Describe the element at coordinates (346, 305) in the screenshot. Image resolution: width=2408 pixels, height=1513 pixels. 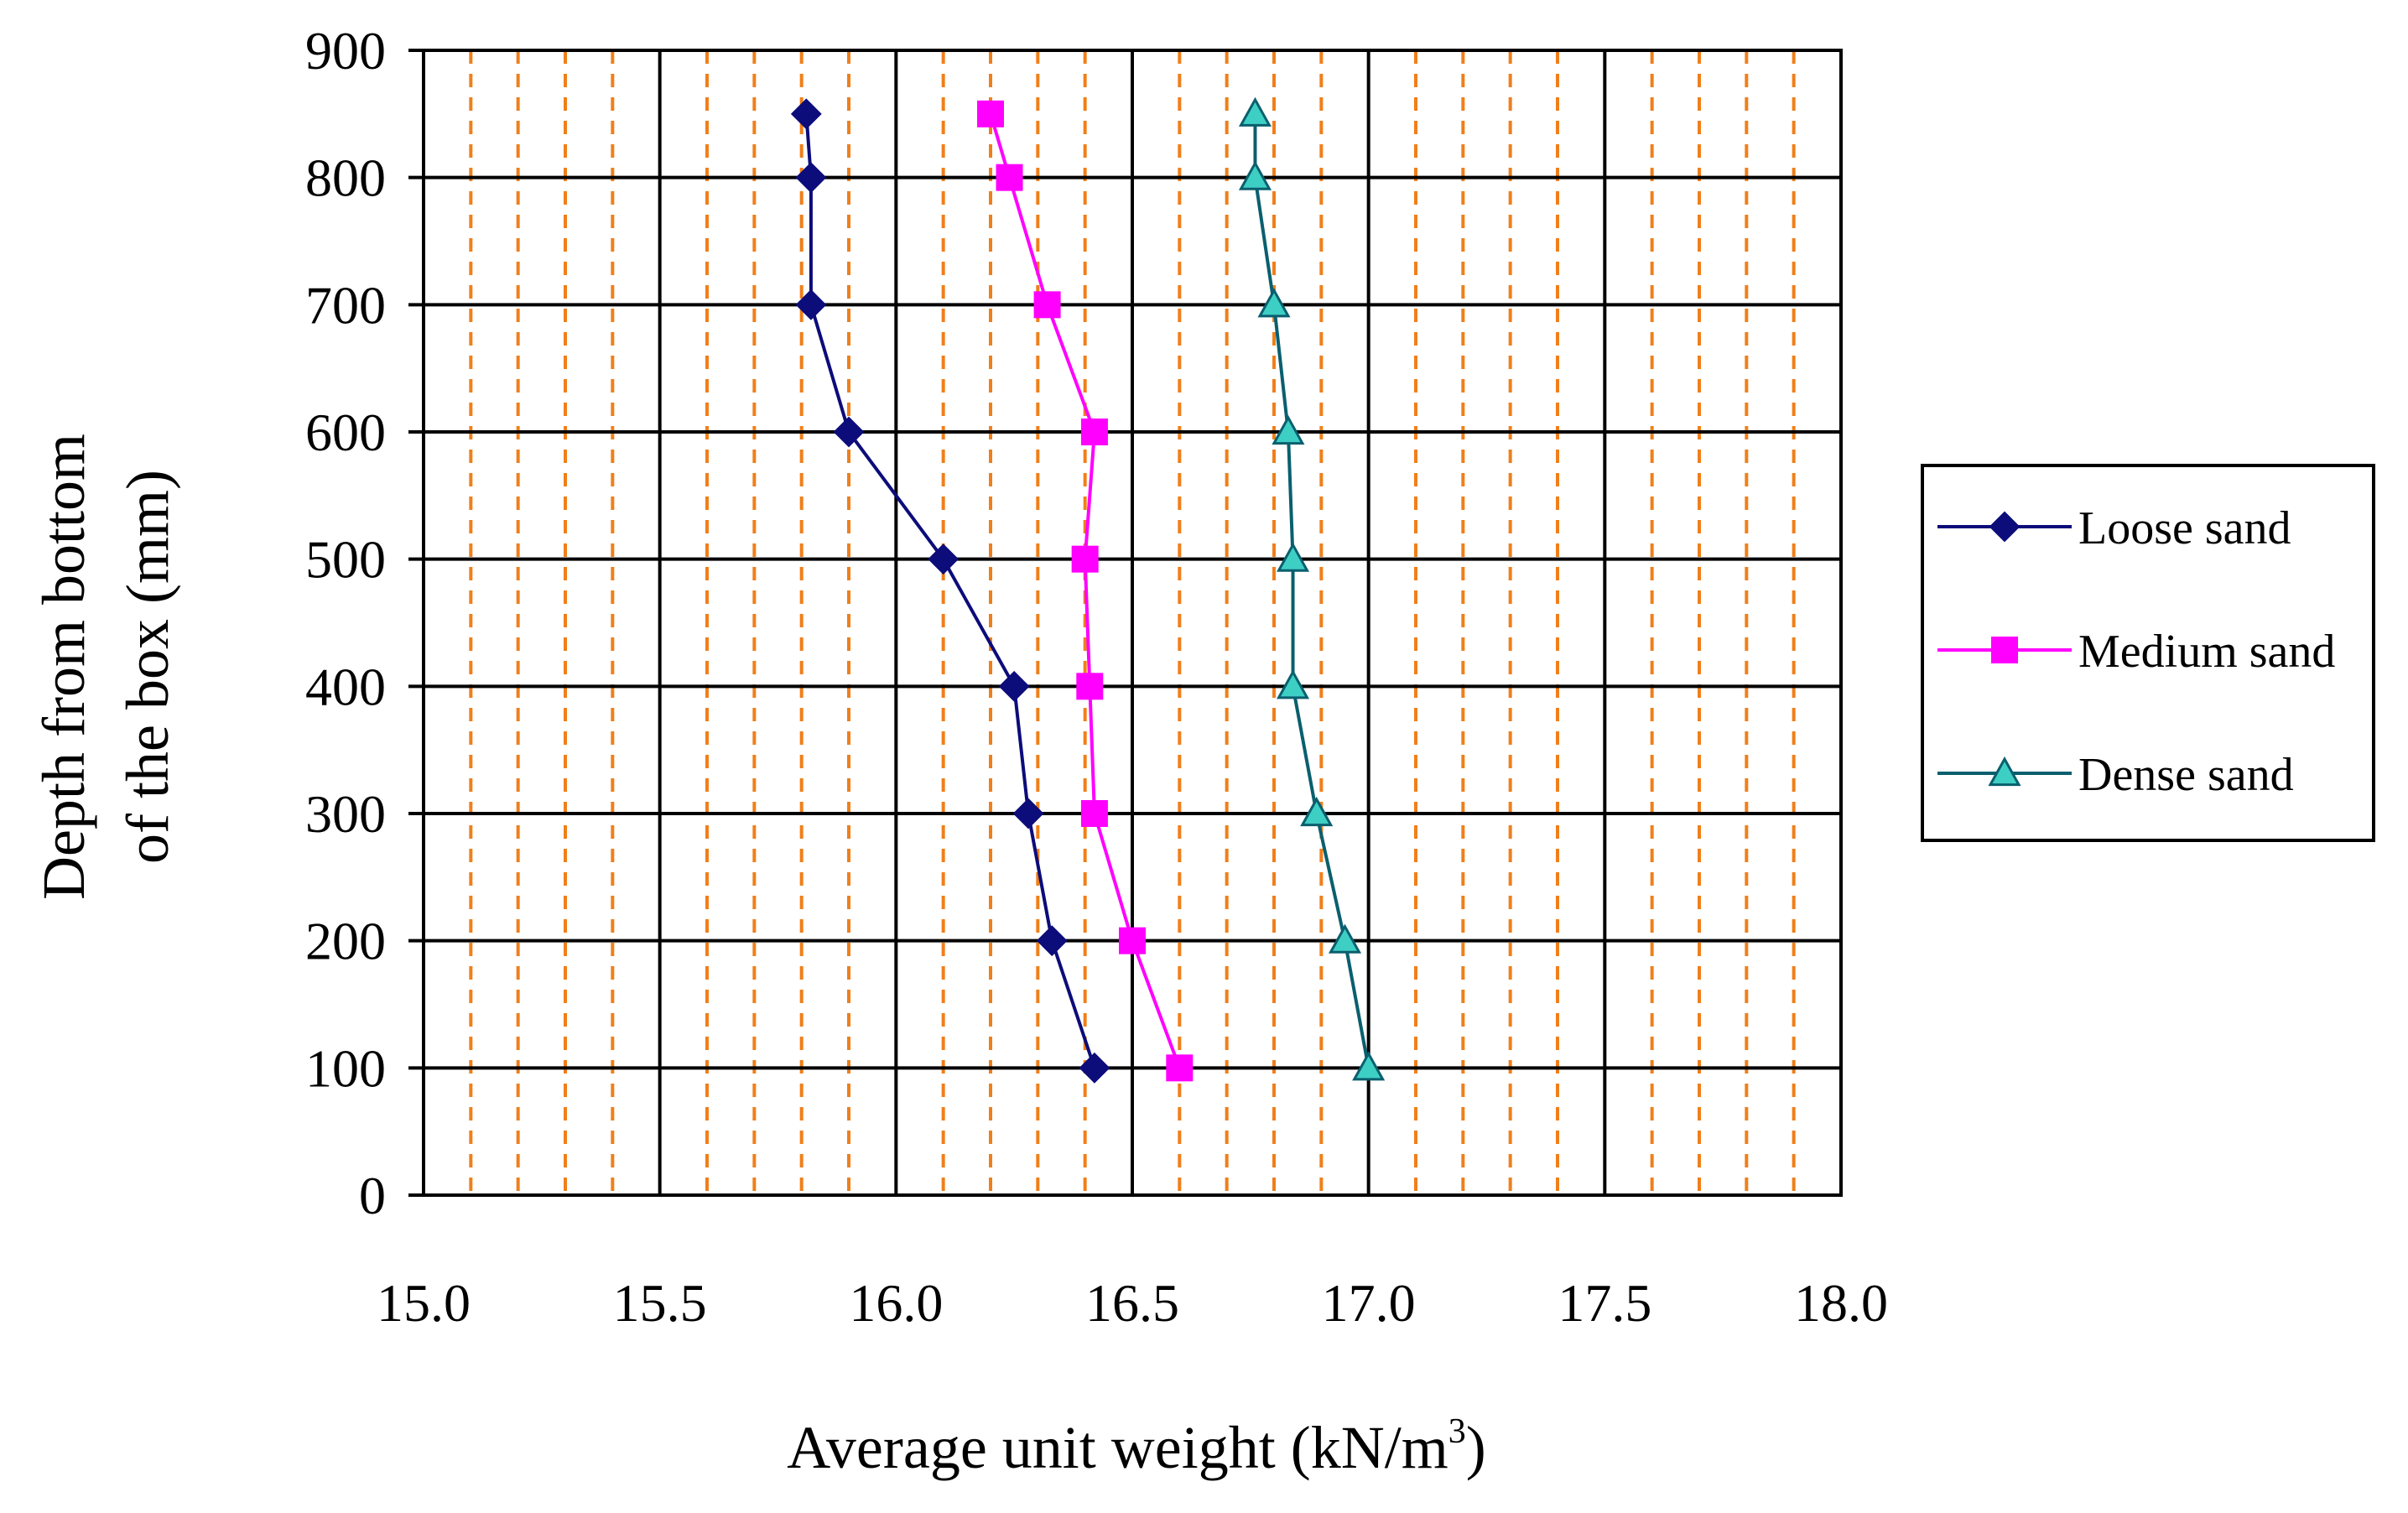
I see `y-tick-label: 700` at that location.